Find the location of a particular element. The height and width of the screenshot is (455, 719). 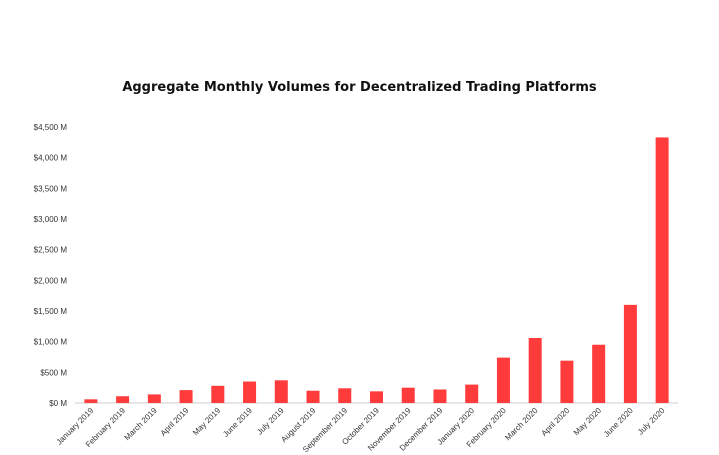

y-tick-label: $4,500 M is located at coordinates (51, 127).